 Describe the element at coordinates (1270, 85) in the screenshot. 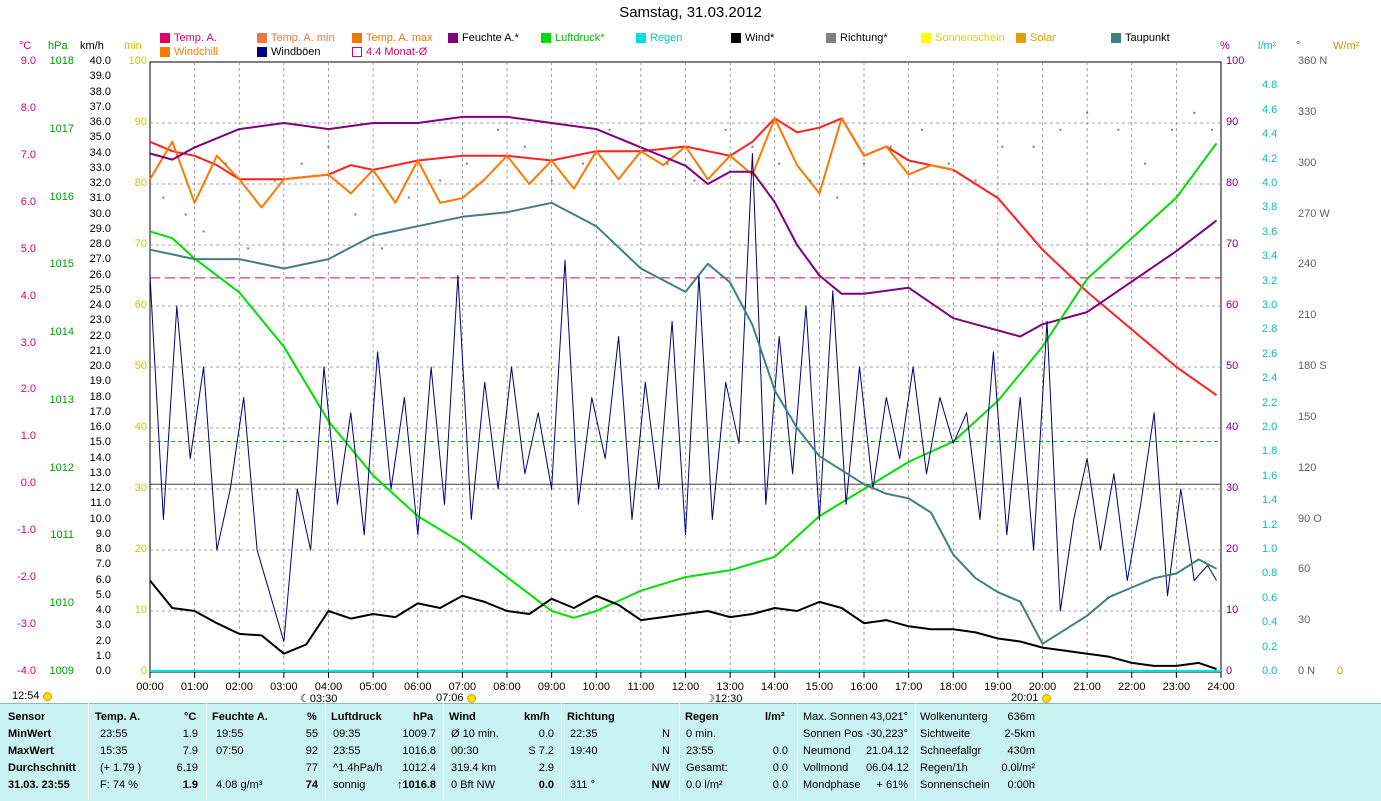

I see `rain-tick: 4.8` at that location.